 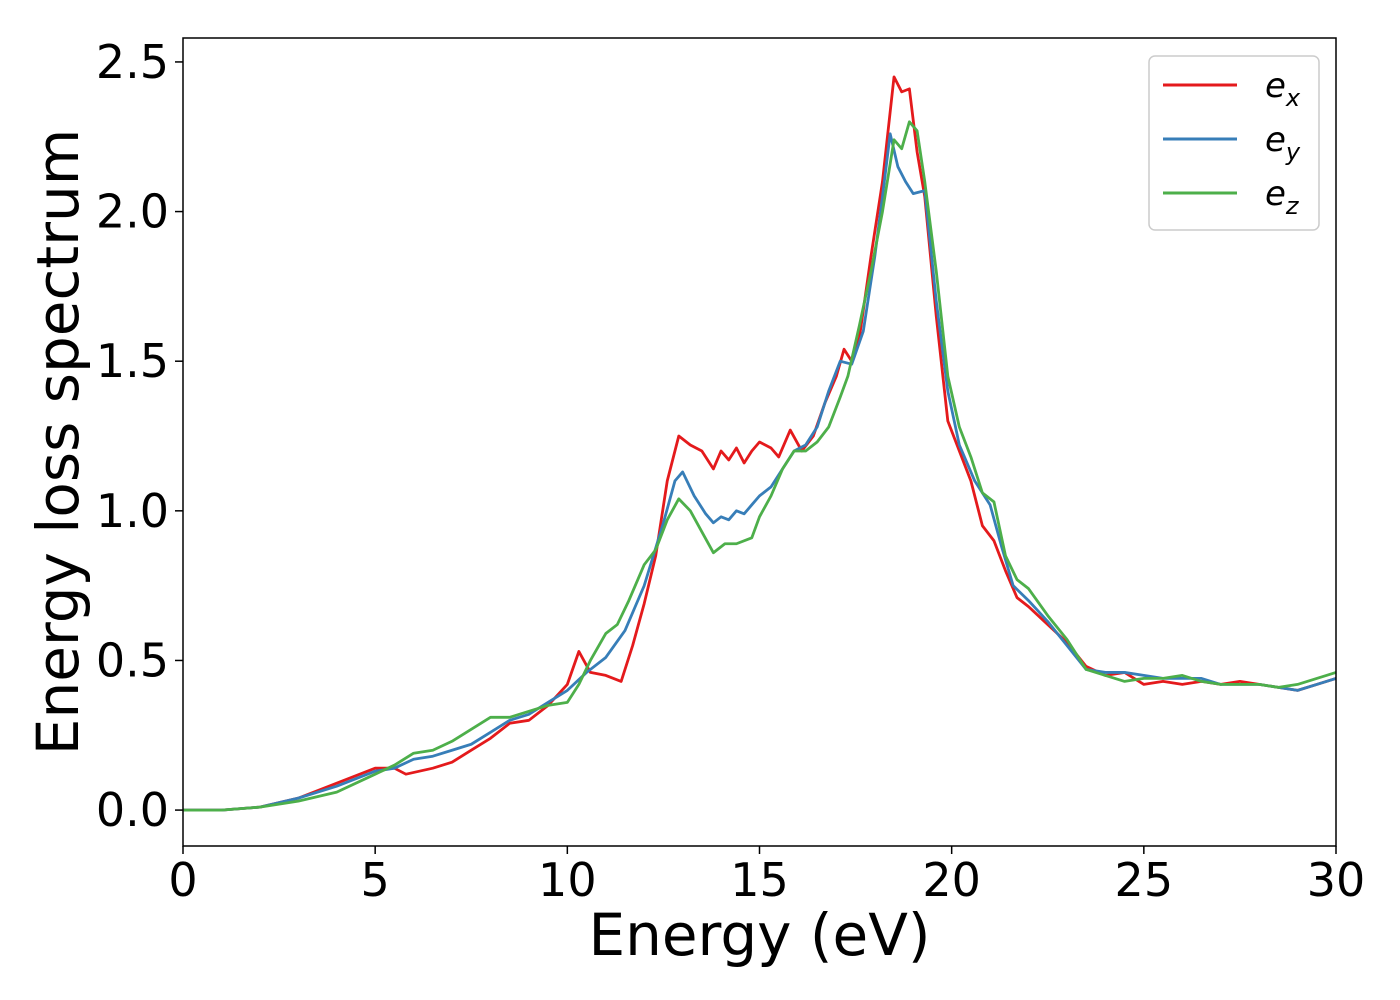 I want to click on x-tick-label: 0, so click(x=182, y=880).